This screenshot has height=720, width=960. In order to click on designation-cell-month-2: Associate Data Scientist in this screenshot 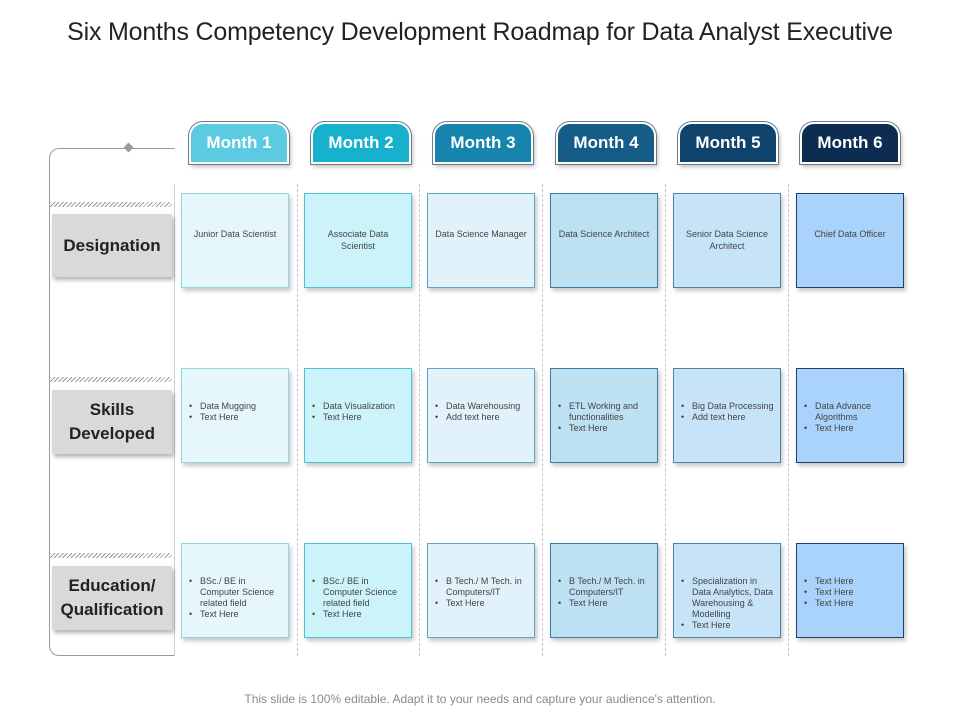, I will do `click(358, 240)`.